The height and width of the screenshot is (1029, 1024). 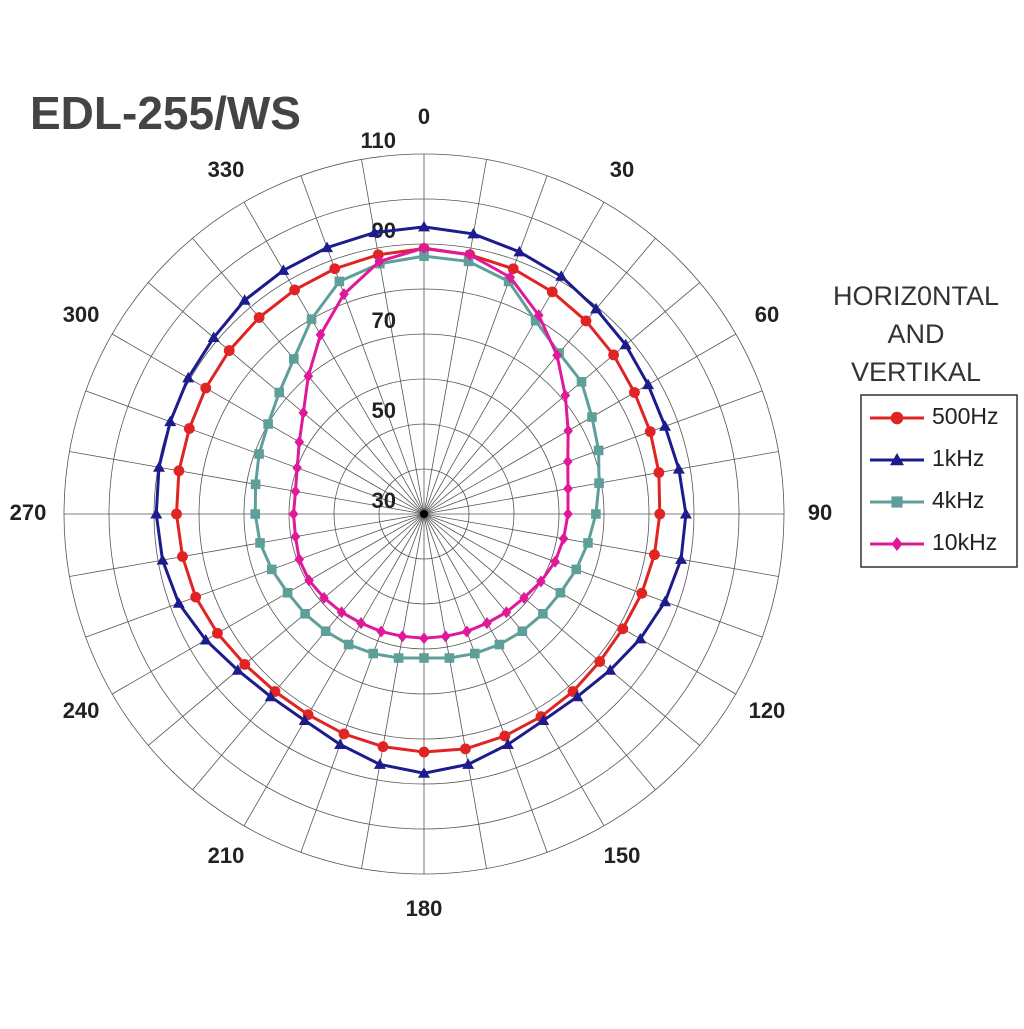 I want to click on angle-tick-label: 300, so click(x=81, y=314).